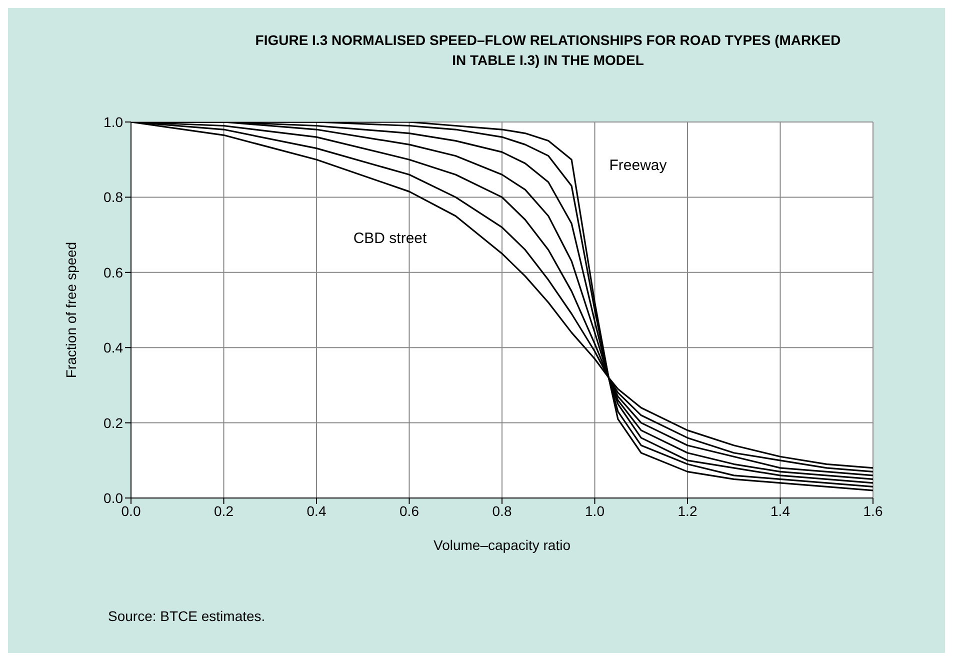 This screenshot has height=661, width=953. Describe the element at coordinates (502, 545) in the screenshot. I see `x-axis-title: Volume–capacity ratio` at that location.